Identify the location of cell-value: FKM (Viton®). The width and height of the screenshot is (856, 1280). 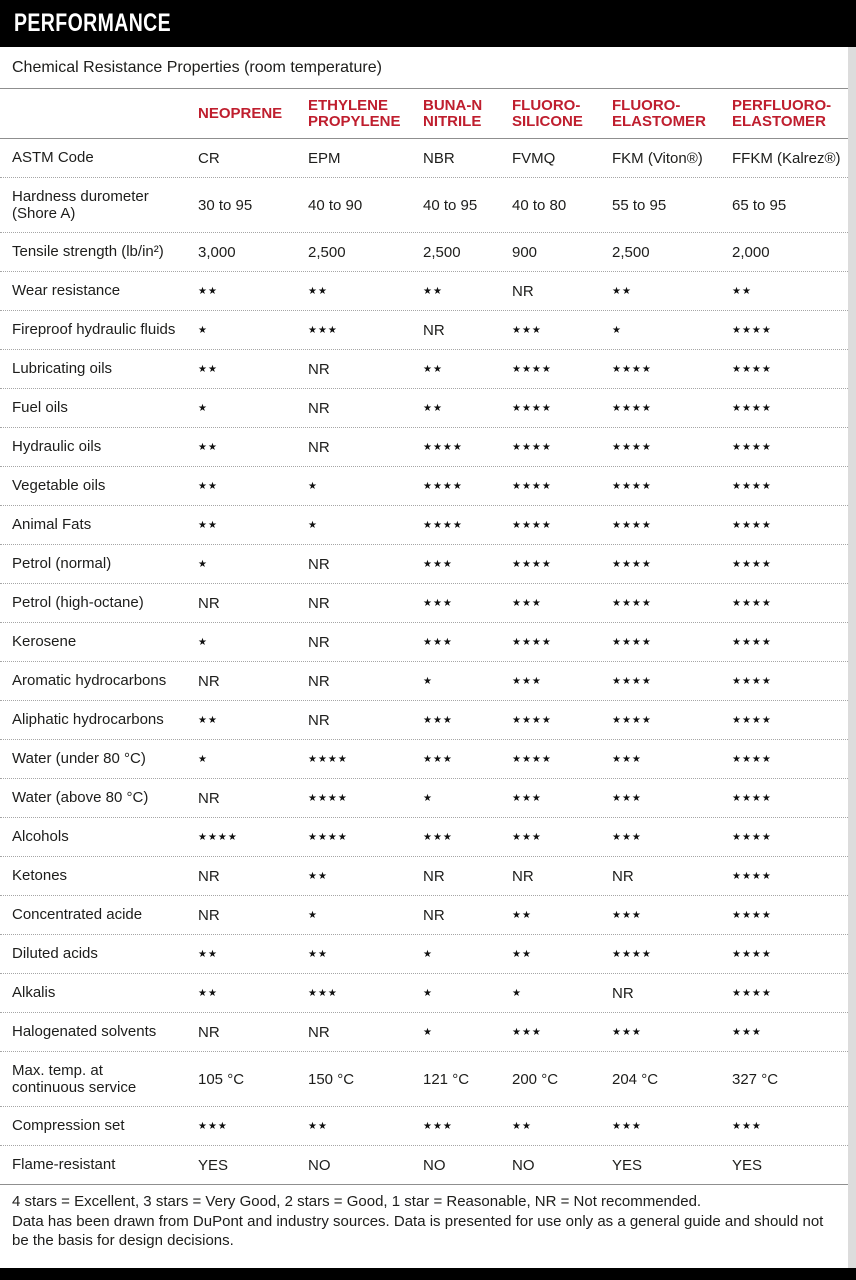
(657, 158).